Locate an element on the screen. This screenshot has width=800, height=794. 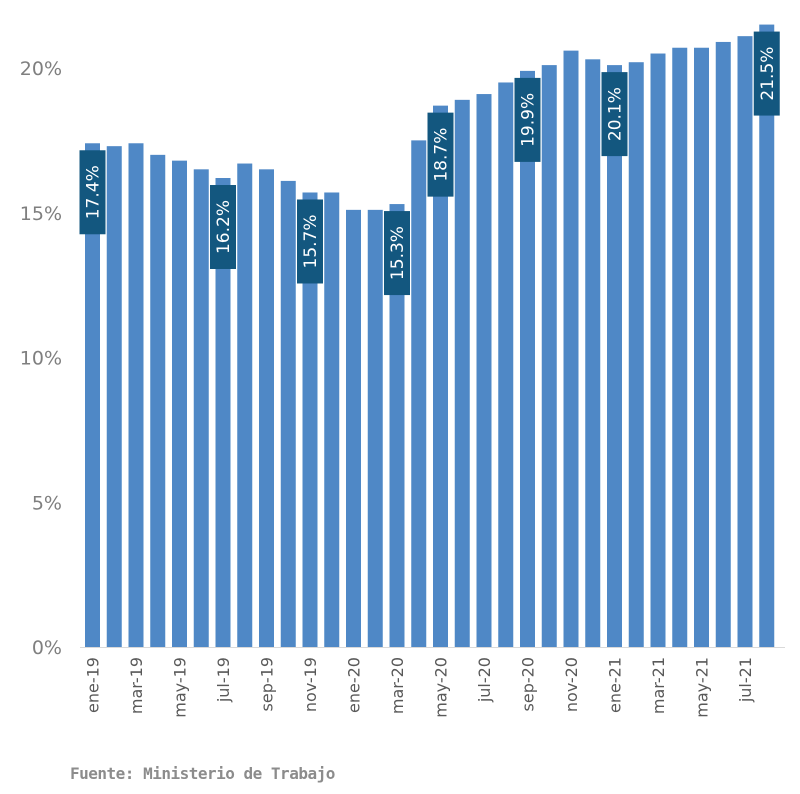
y-tick-label: 10% is located at coordinates (41, 359).